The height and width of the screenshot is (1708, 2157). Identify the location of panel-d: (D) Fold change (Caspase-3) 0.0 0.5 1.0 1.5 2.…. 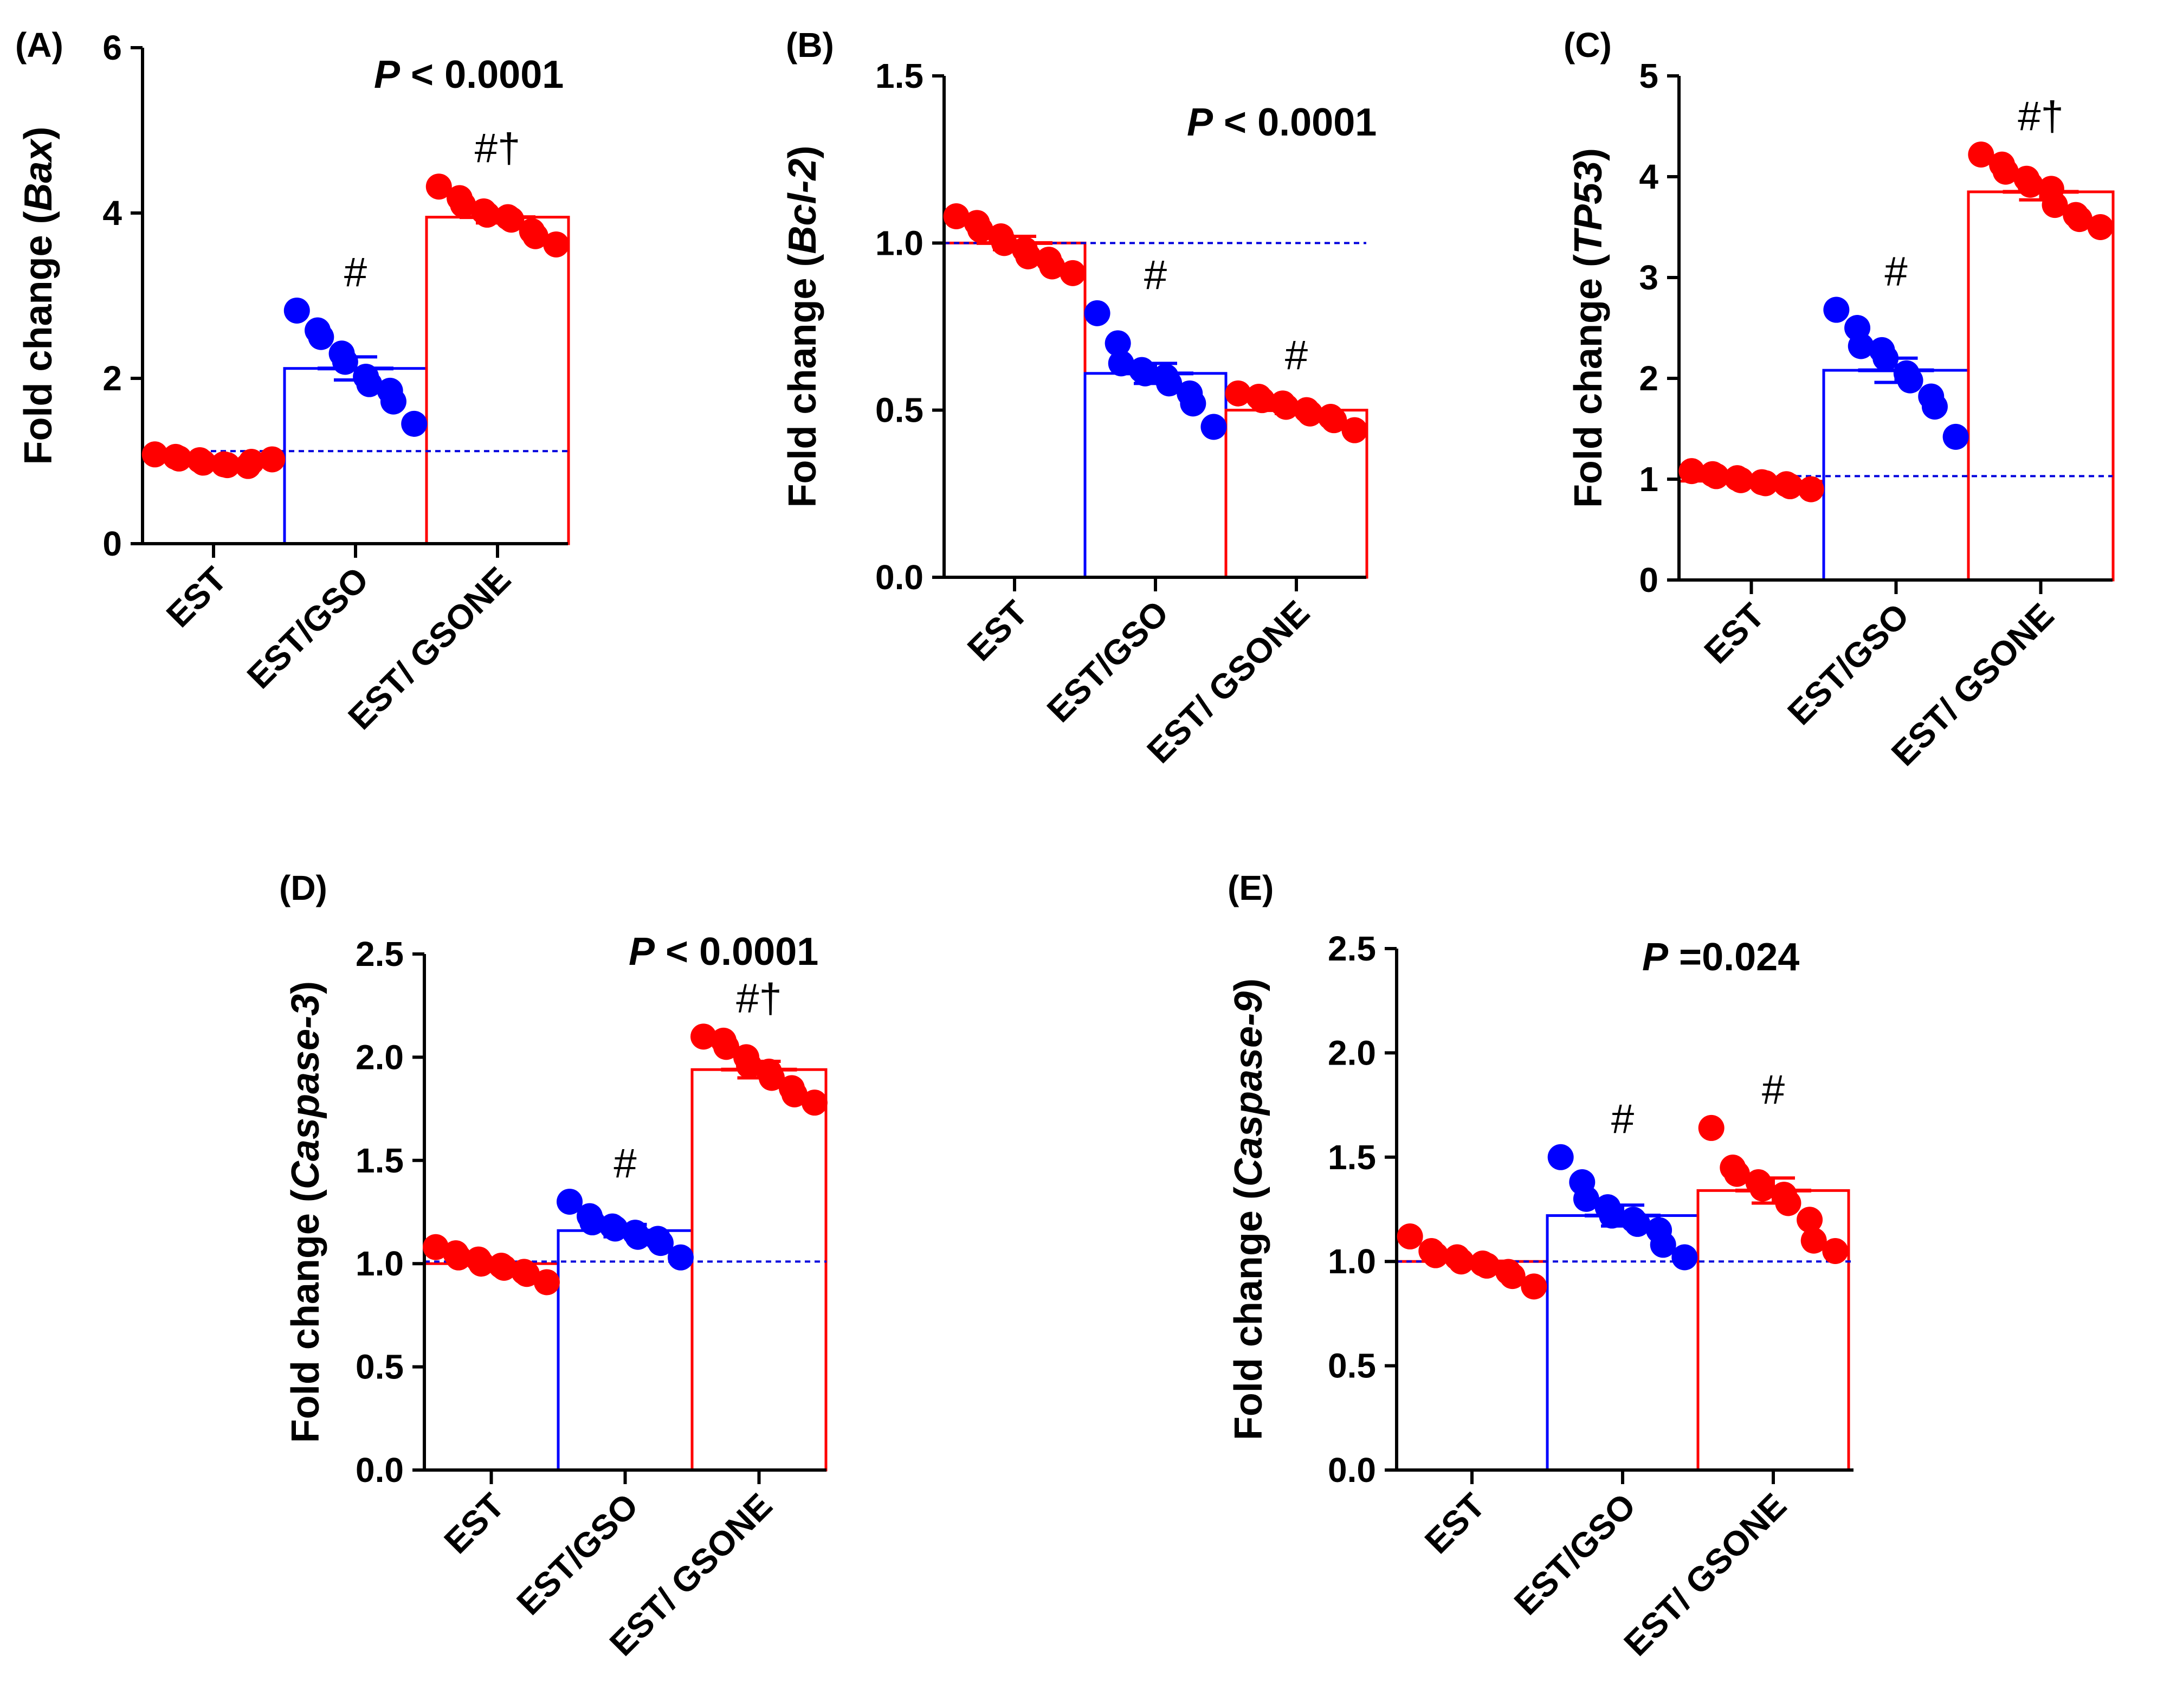
(553, 1266).